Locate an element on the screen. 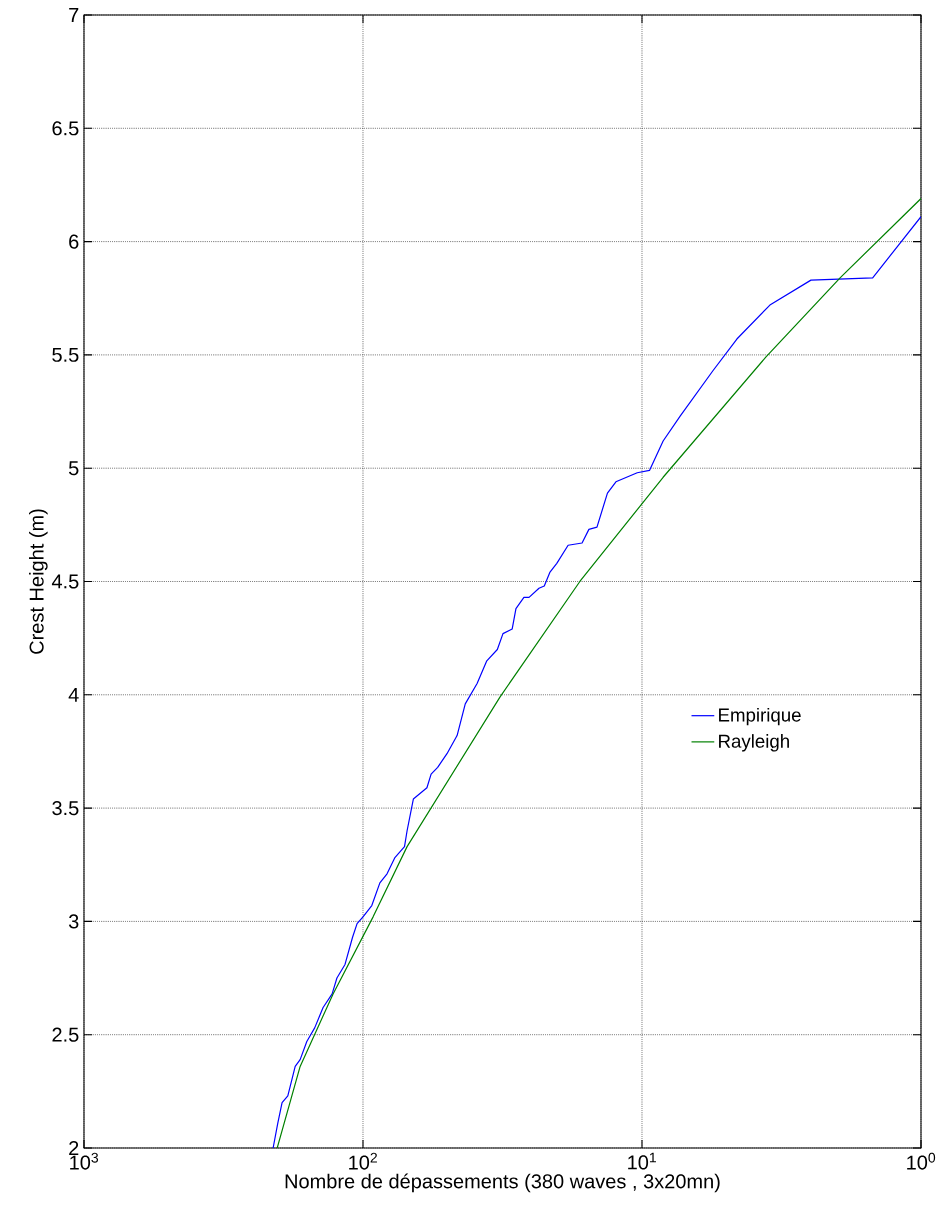  y-tick-label: 4.5 is located at coordinates (65, 581).